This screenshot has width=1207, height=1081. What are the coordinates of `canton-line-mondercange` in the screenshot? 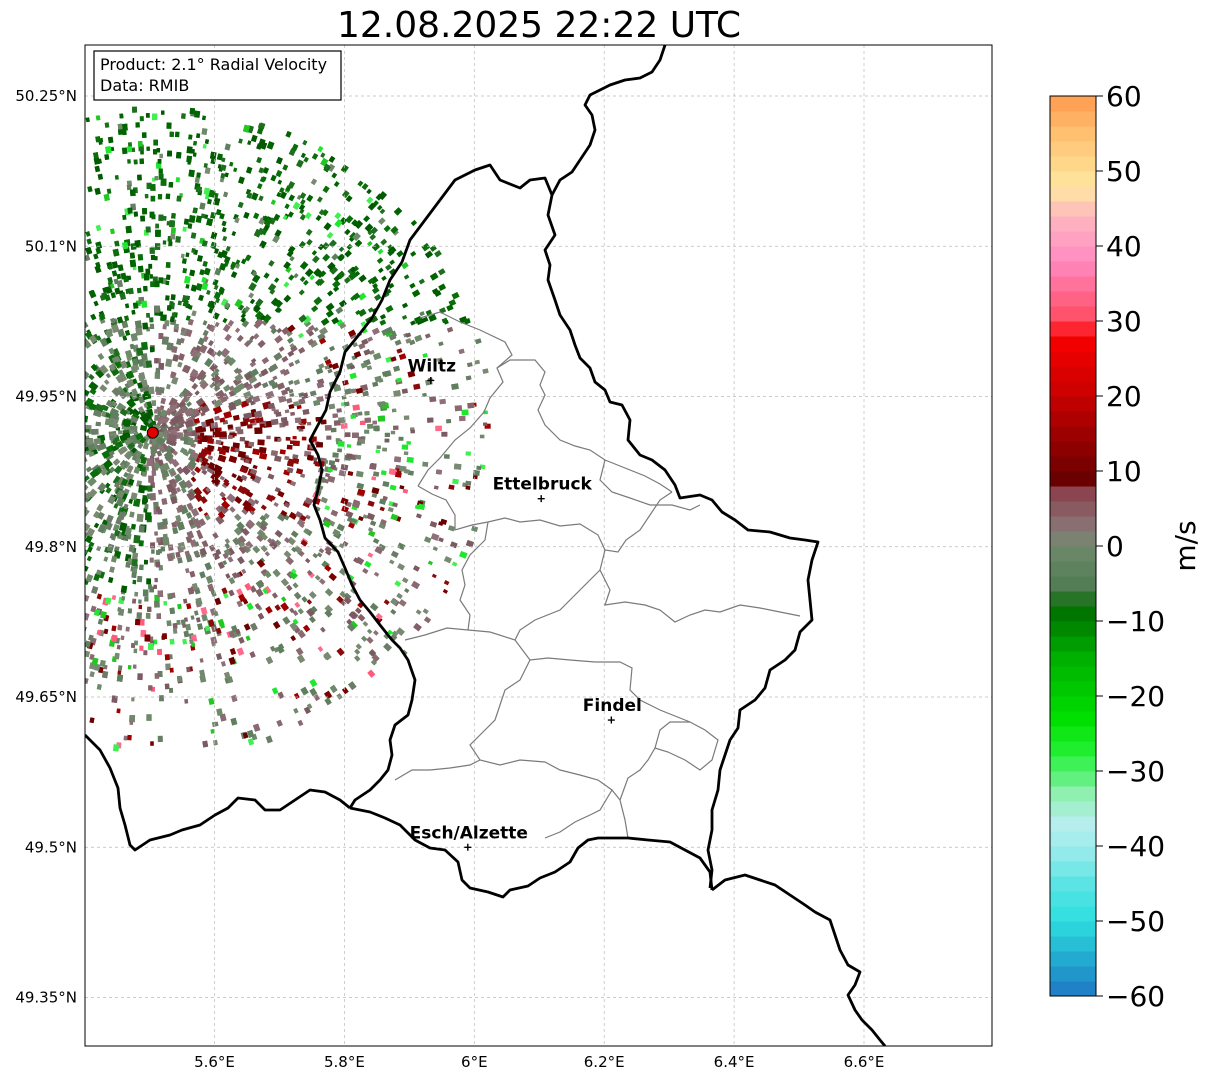 It's located at (672, 735).